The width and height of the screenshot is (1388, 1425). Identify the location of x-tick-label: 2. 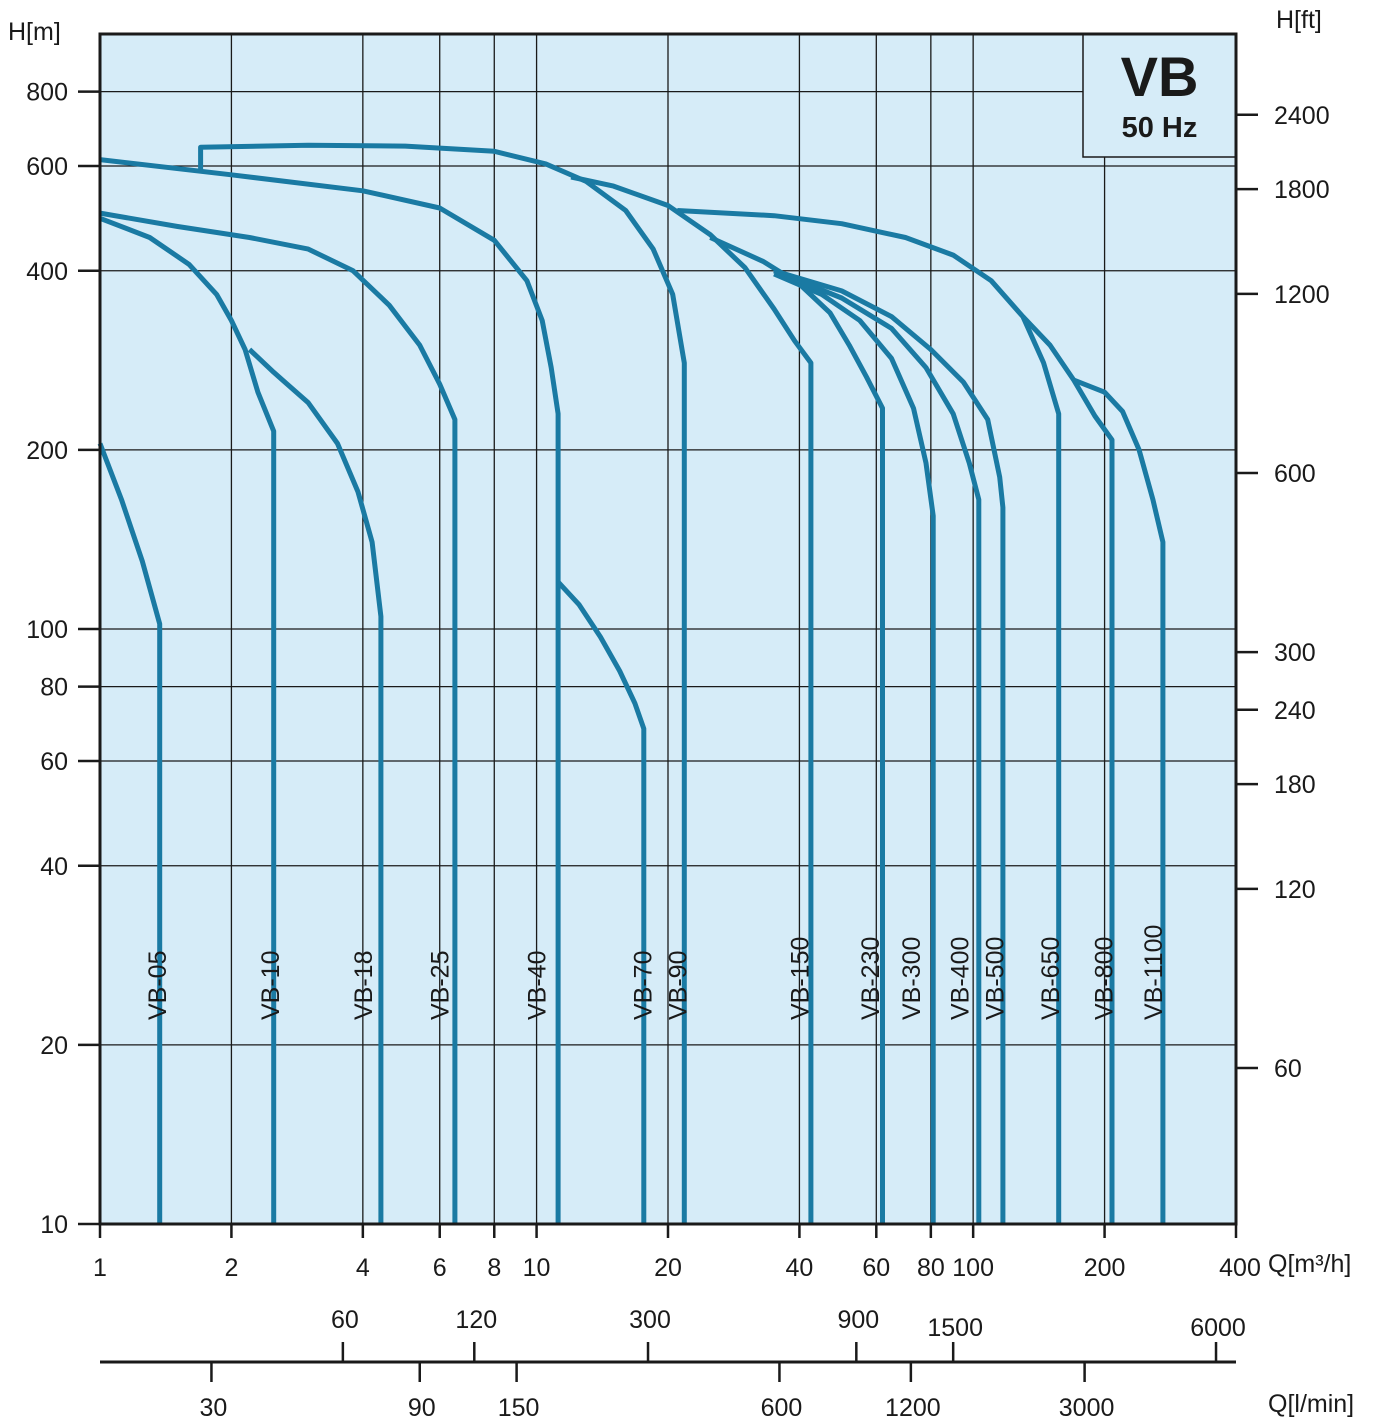
(231, 1268).